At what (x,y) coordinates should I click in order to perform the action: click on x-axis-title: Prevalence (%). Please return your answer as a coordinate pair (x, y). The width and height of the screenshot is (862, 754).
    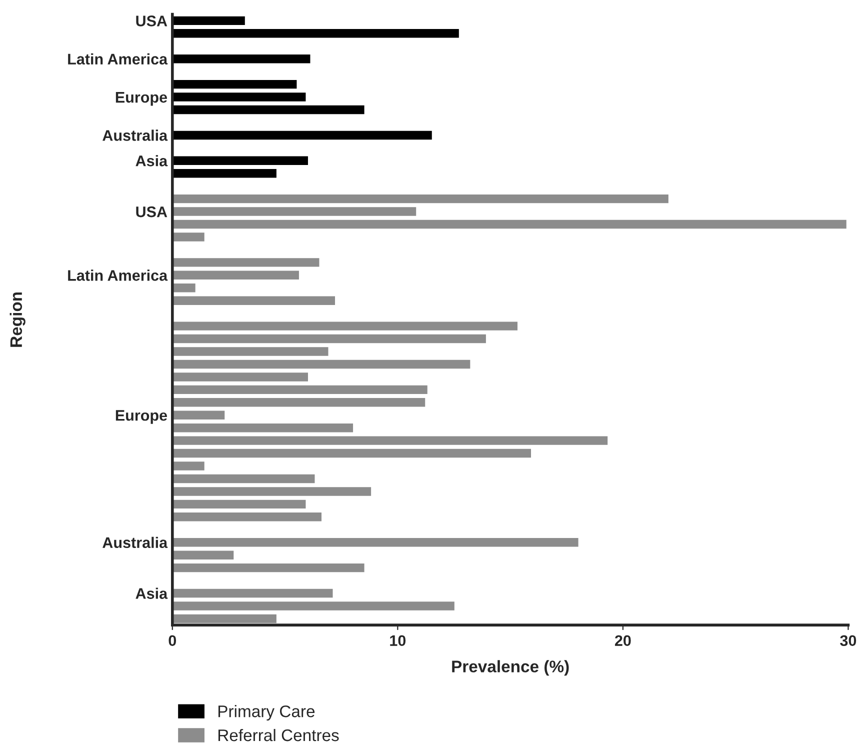
    Looking at the image, I should click on (510, 668).